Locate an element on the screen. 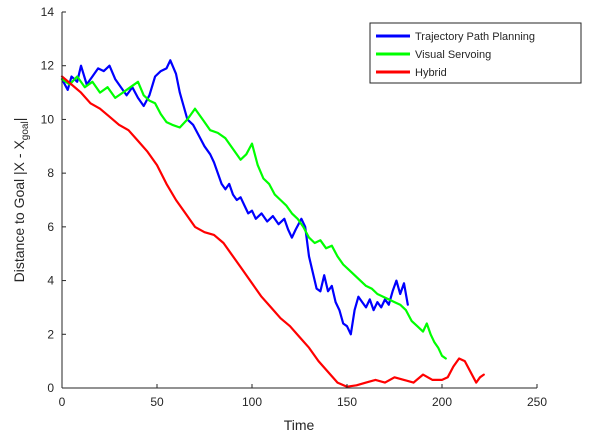  y-axis-title-main: Distance to Goal |X - X is located at coordinates (19, 211).